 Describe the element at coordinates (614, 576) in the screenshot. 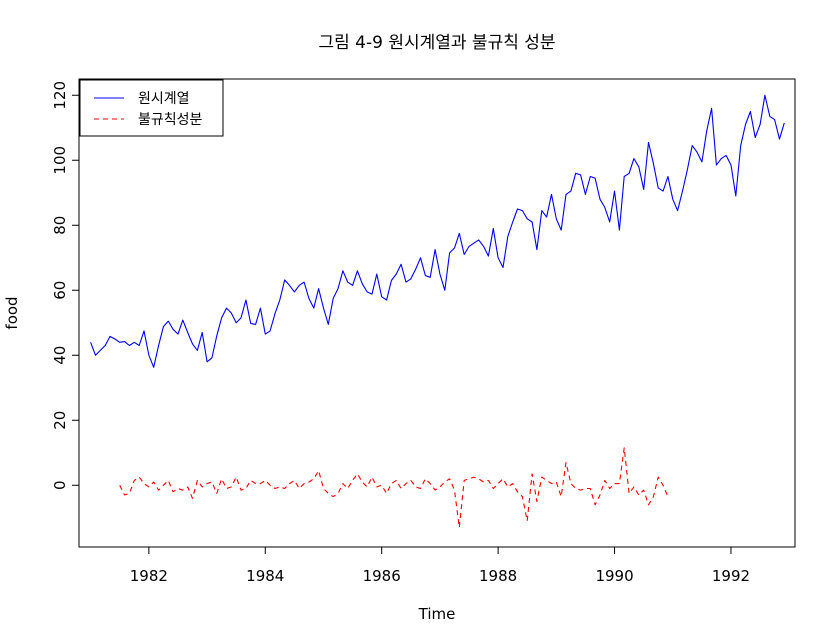

I see `x-tick-label: 1990` at that location.